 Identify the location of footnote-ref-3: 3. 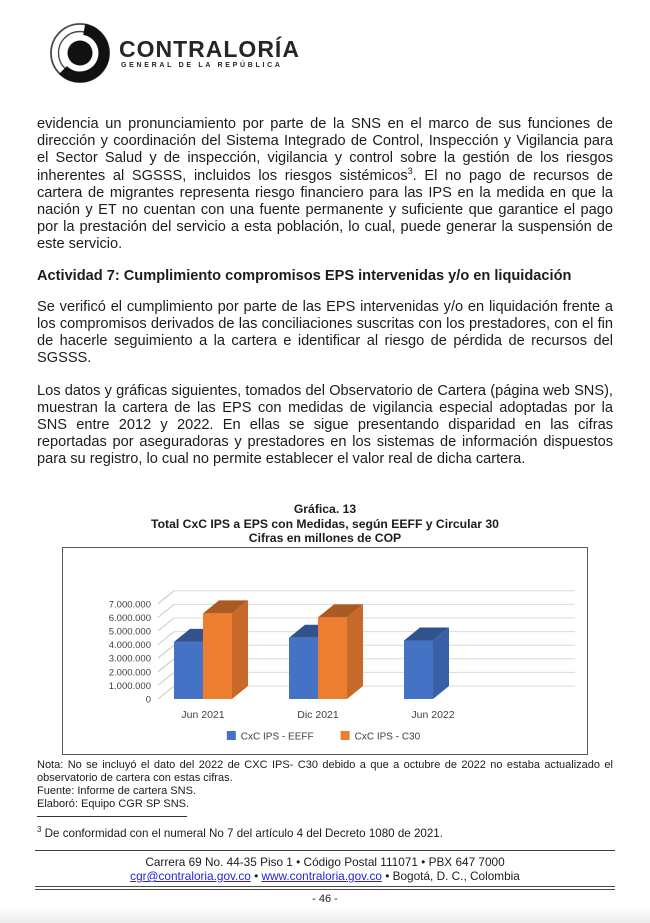
(410, 170).